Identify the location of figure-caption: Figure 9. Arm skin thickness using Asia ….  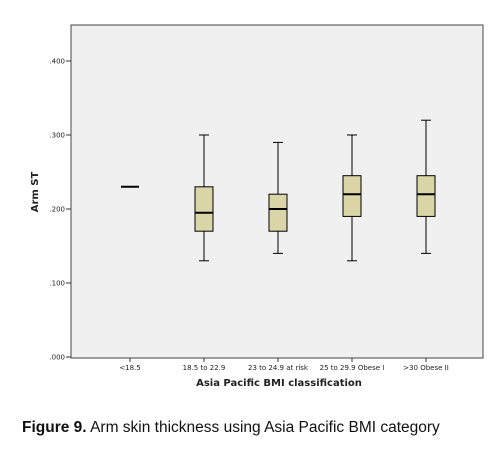
(256, 428).